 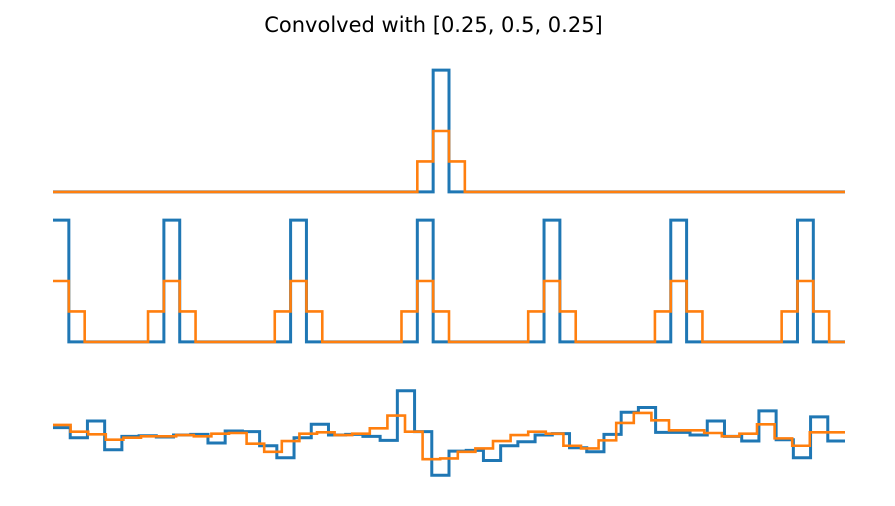 I want to click on series-convolved-noise, so click(x=449, y=436).